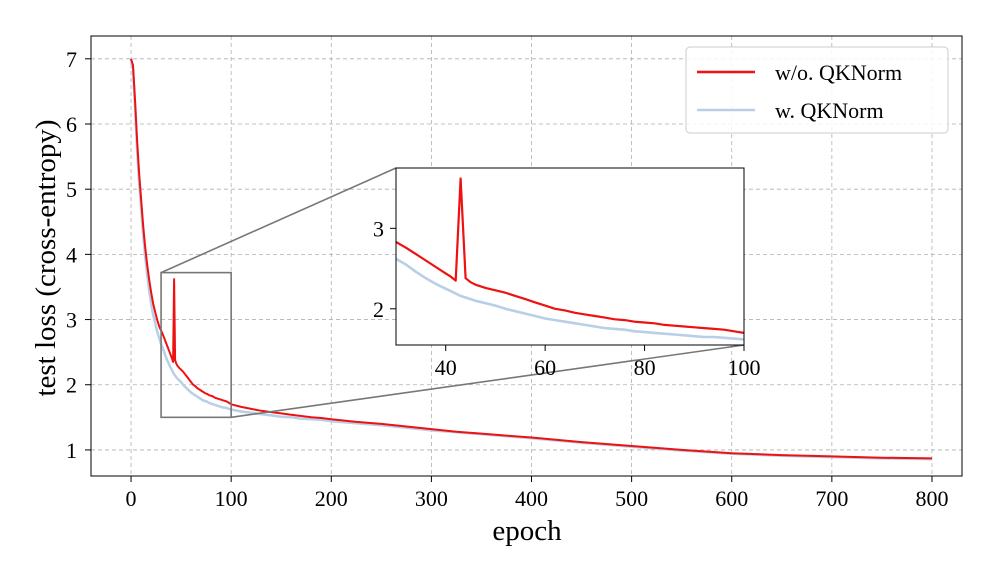 Image resolution: width=996 pixels, height=581 pixels. Describe the element at coordinates (931, 498) in the screenshot. I see `x-tick-label: 800` at that location.